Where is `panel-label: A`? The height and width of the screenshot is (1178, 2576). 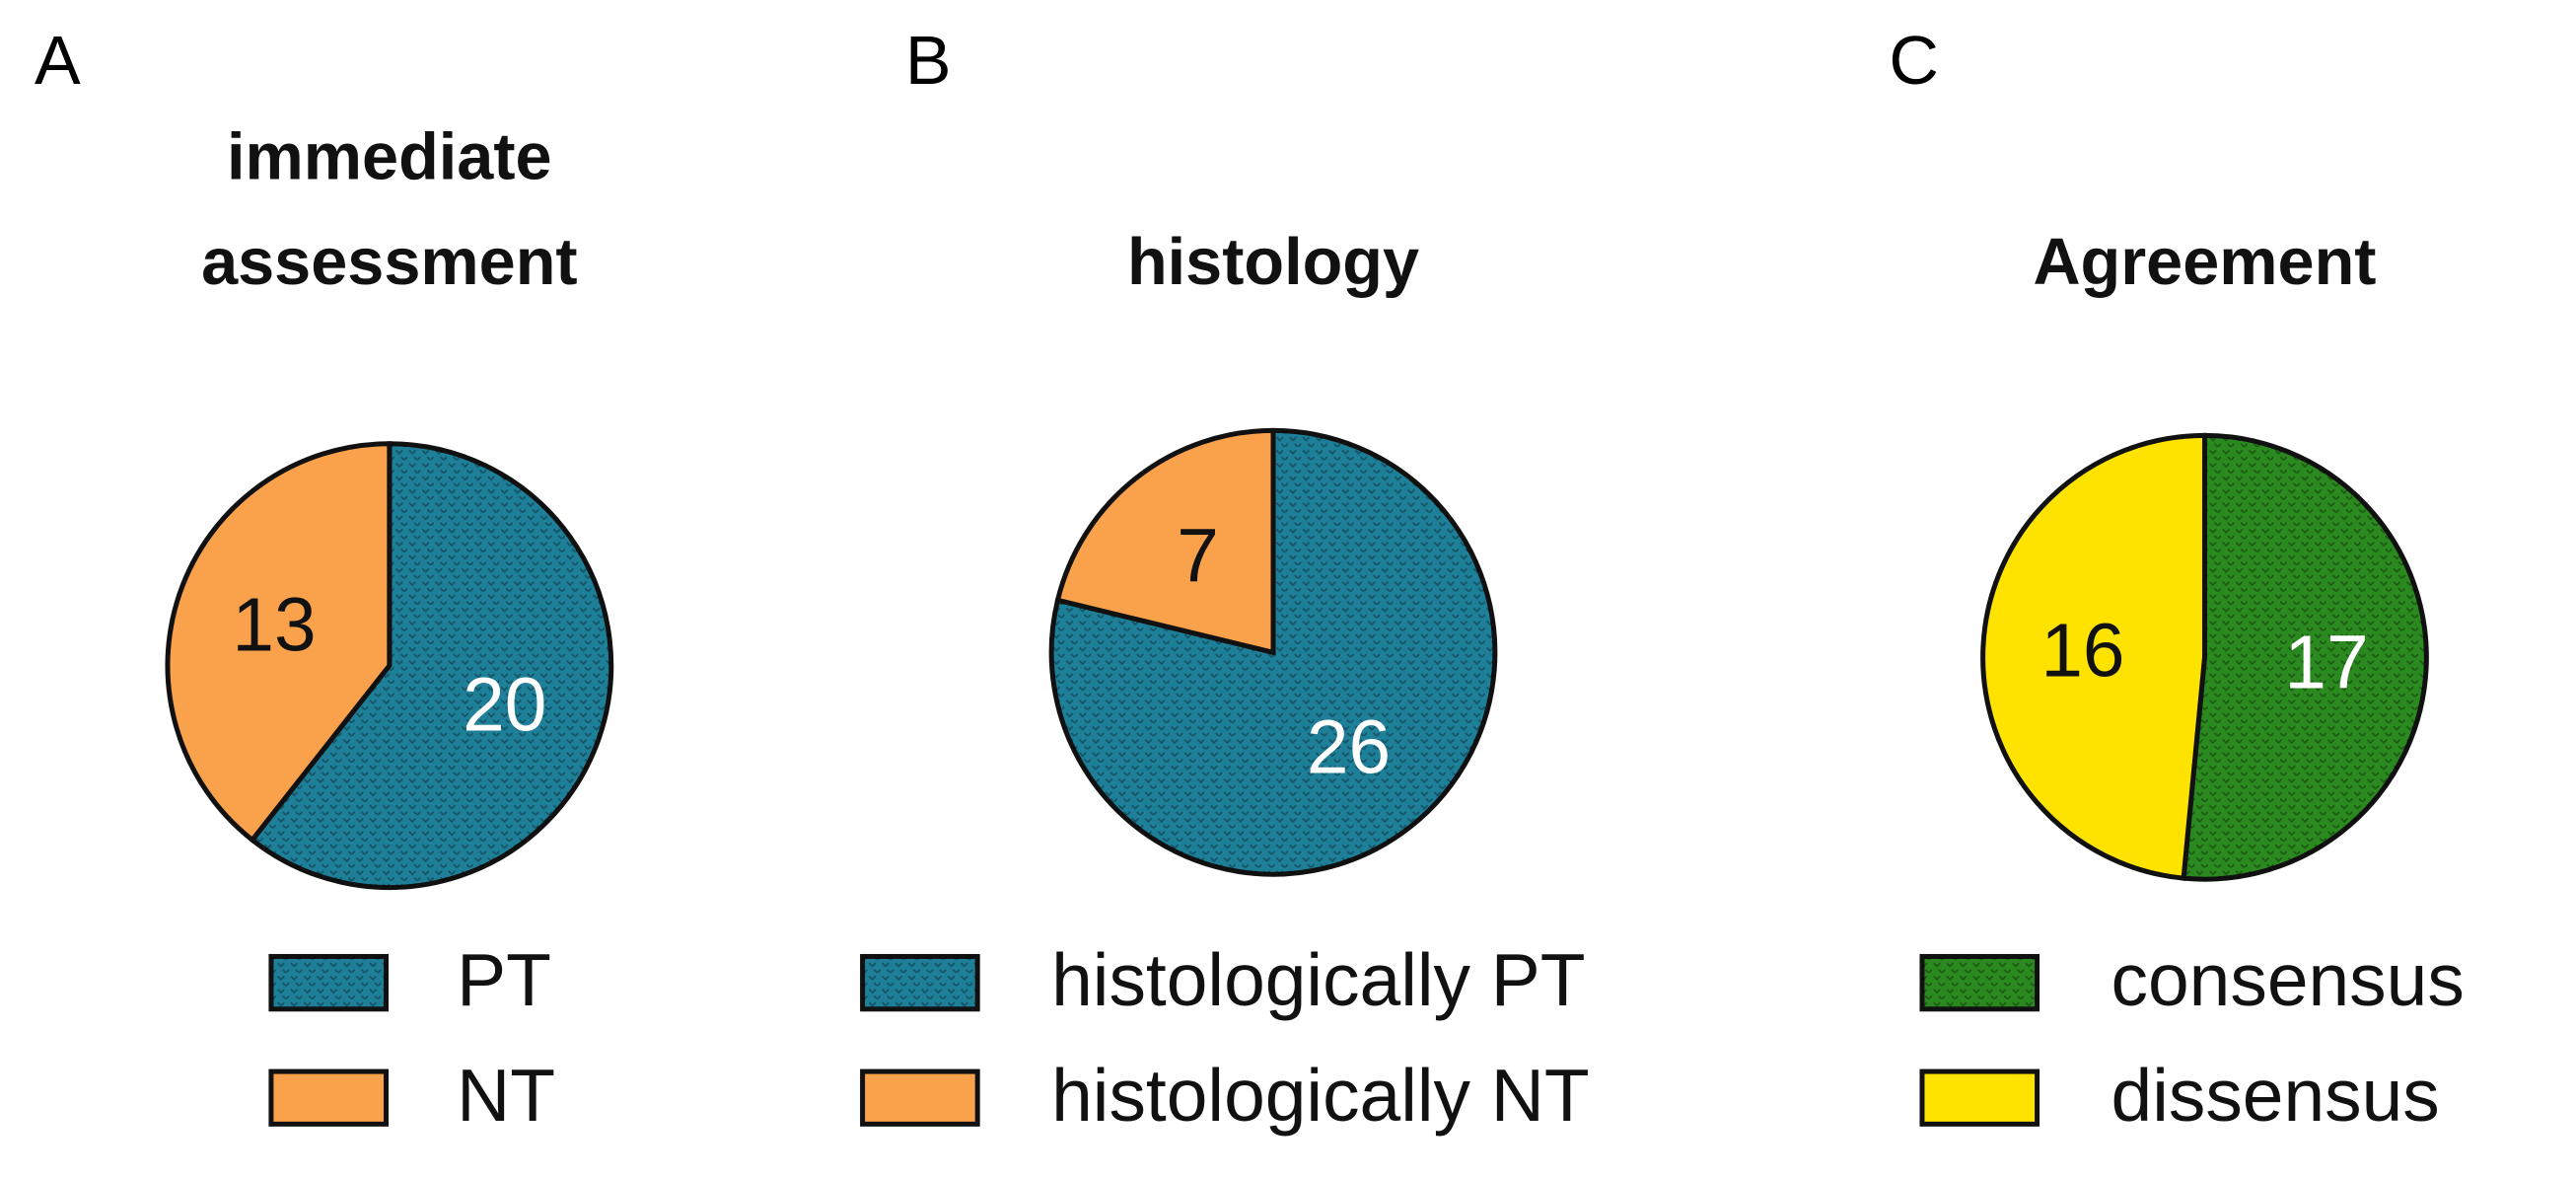 panel-label: A is located at coordinates (58, 60).